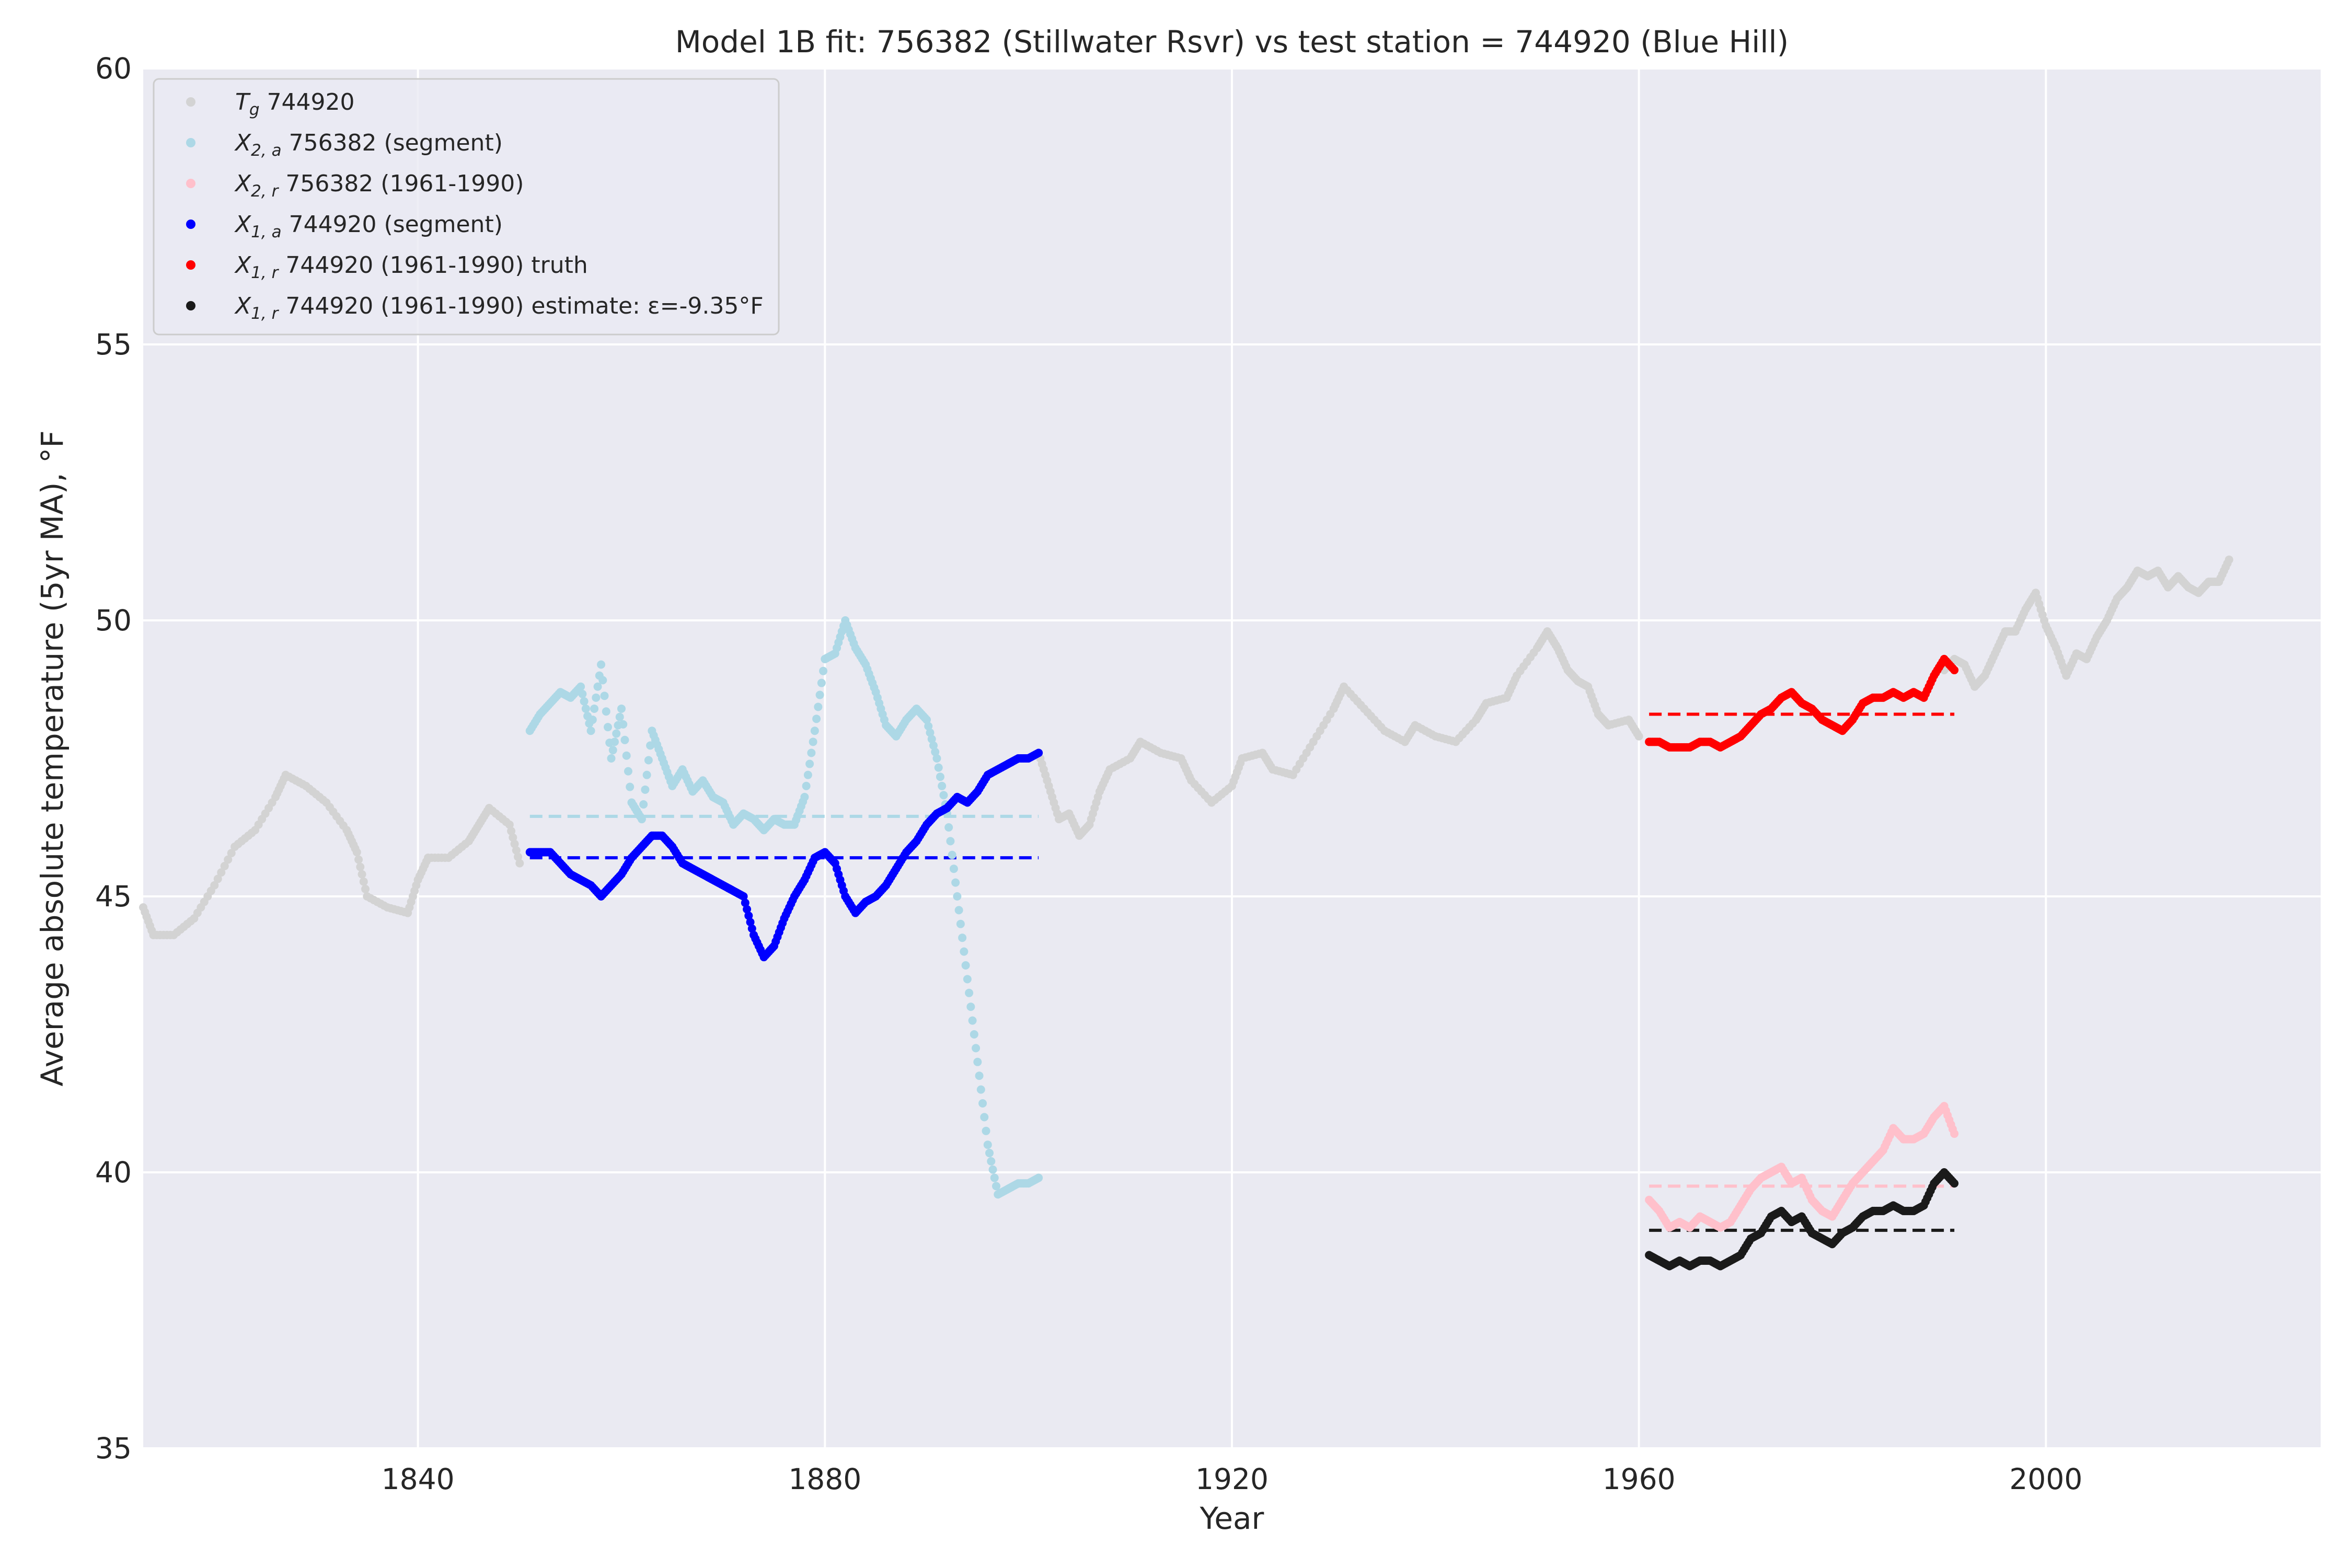 Image resolution: width=2352 pixels, height=1568 pixels. Describe the element at coordinates (113, 1448) in the screenshot. I see `y-tick-label: 35` at that location.